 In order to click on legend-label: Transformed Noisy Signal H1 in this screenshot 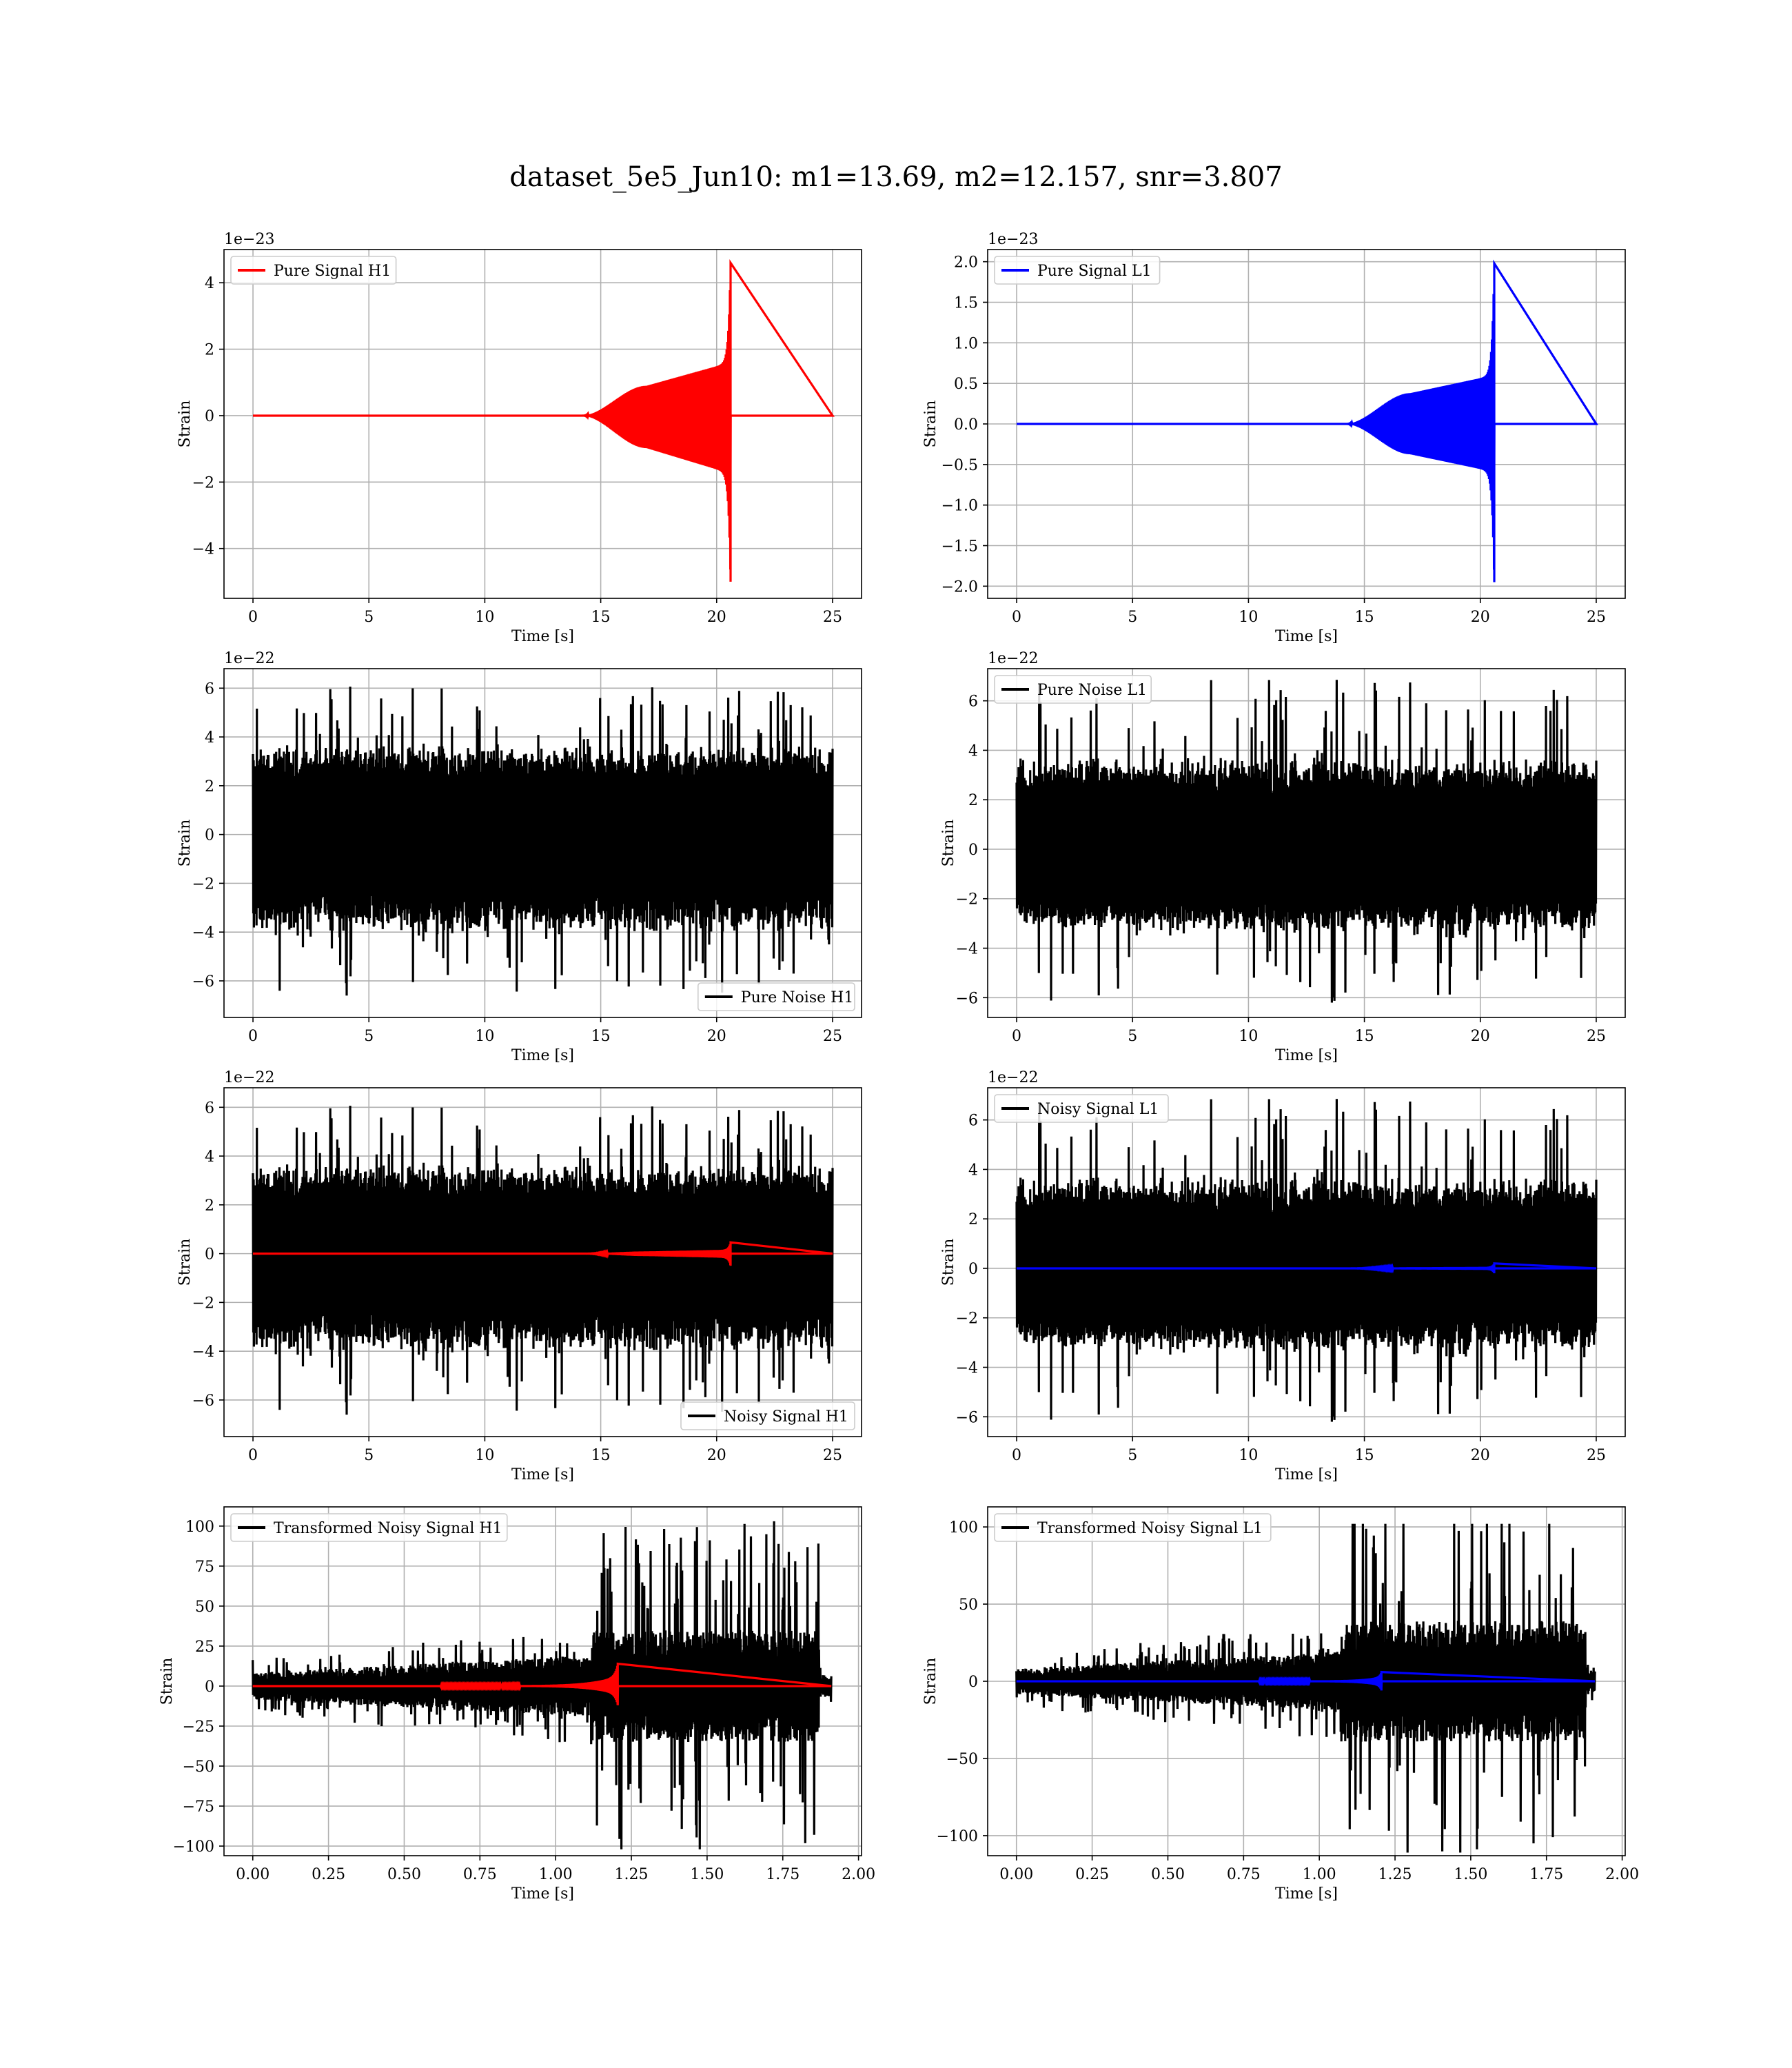, I will do `click(388, 1528)`.